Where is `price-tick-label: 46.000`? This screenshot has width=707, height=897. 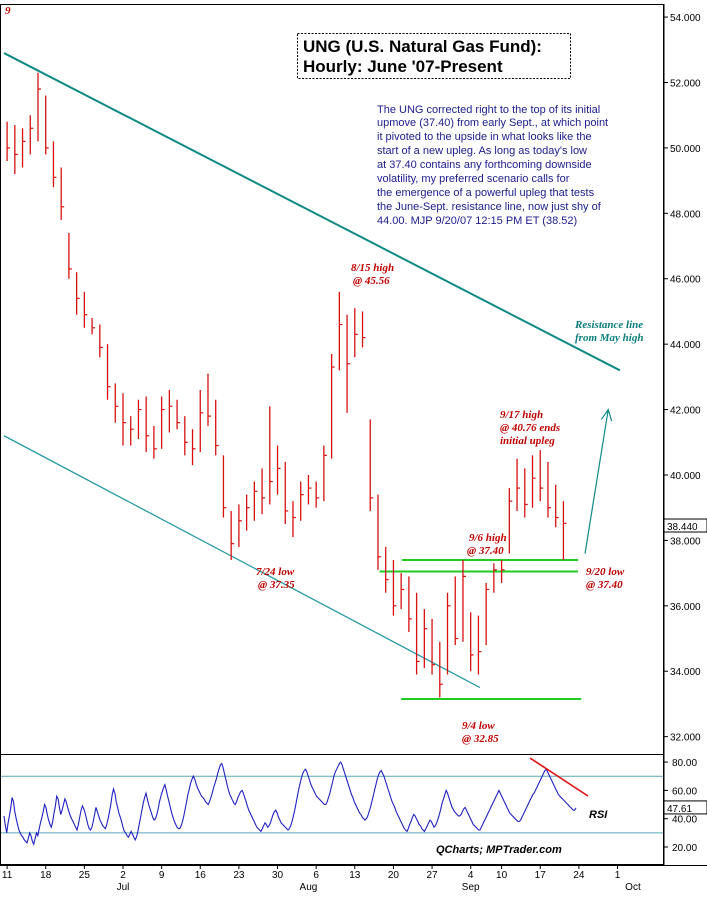 price-tick-label: 46.000 is located at coordinates (685, 280).